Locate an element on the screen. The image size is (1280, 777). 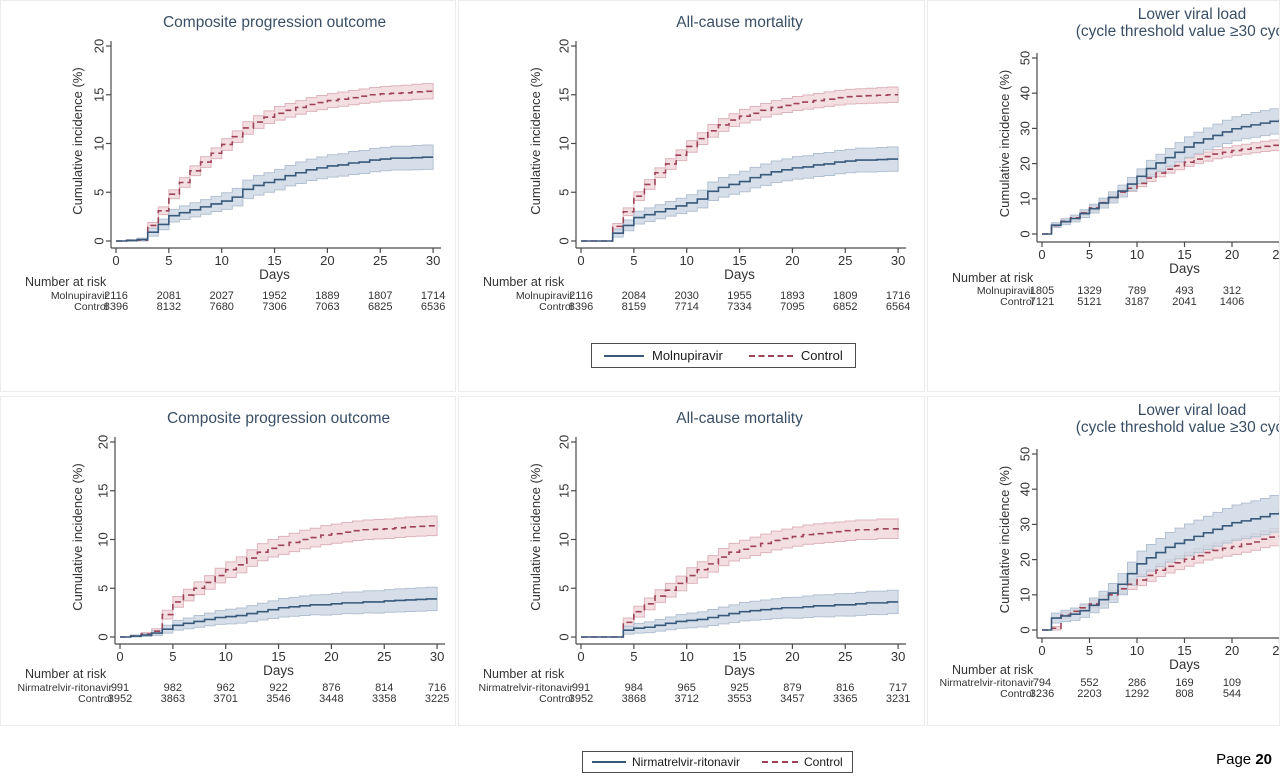
svg-text: 879 is located at coordinates (792, 688).